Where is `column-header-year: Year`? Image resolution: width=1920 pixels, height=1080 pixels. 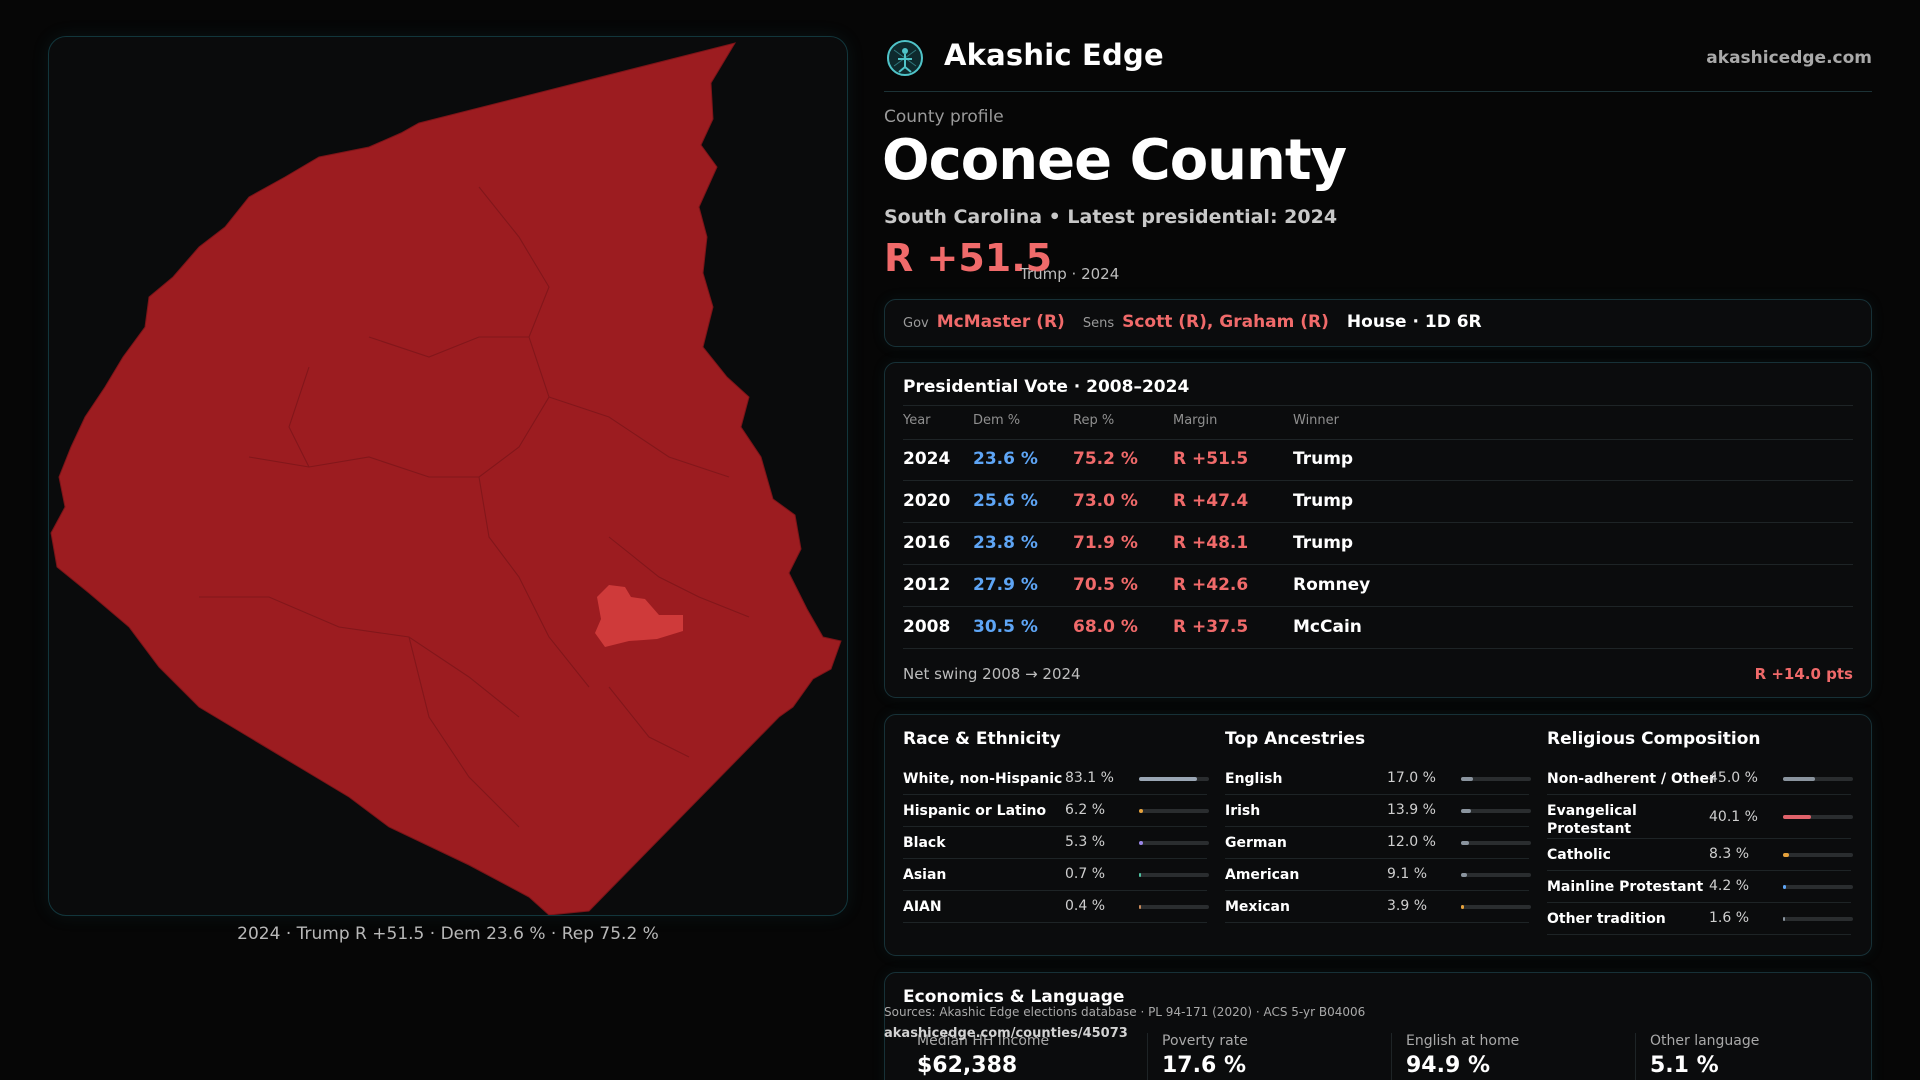 column-header-year: Year is located at coordinates (917, 420).